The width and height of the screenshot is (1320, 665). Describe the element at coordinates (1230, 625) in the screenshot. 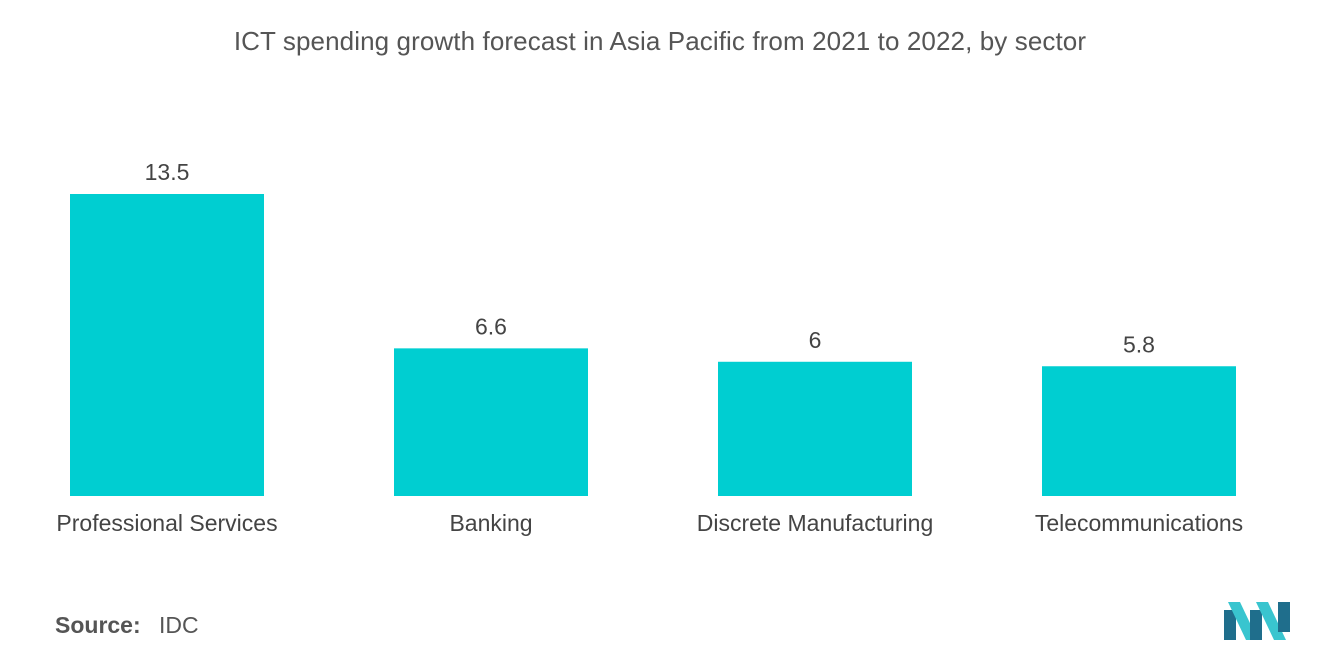

I see `logo-shape-left` at that location.